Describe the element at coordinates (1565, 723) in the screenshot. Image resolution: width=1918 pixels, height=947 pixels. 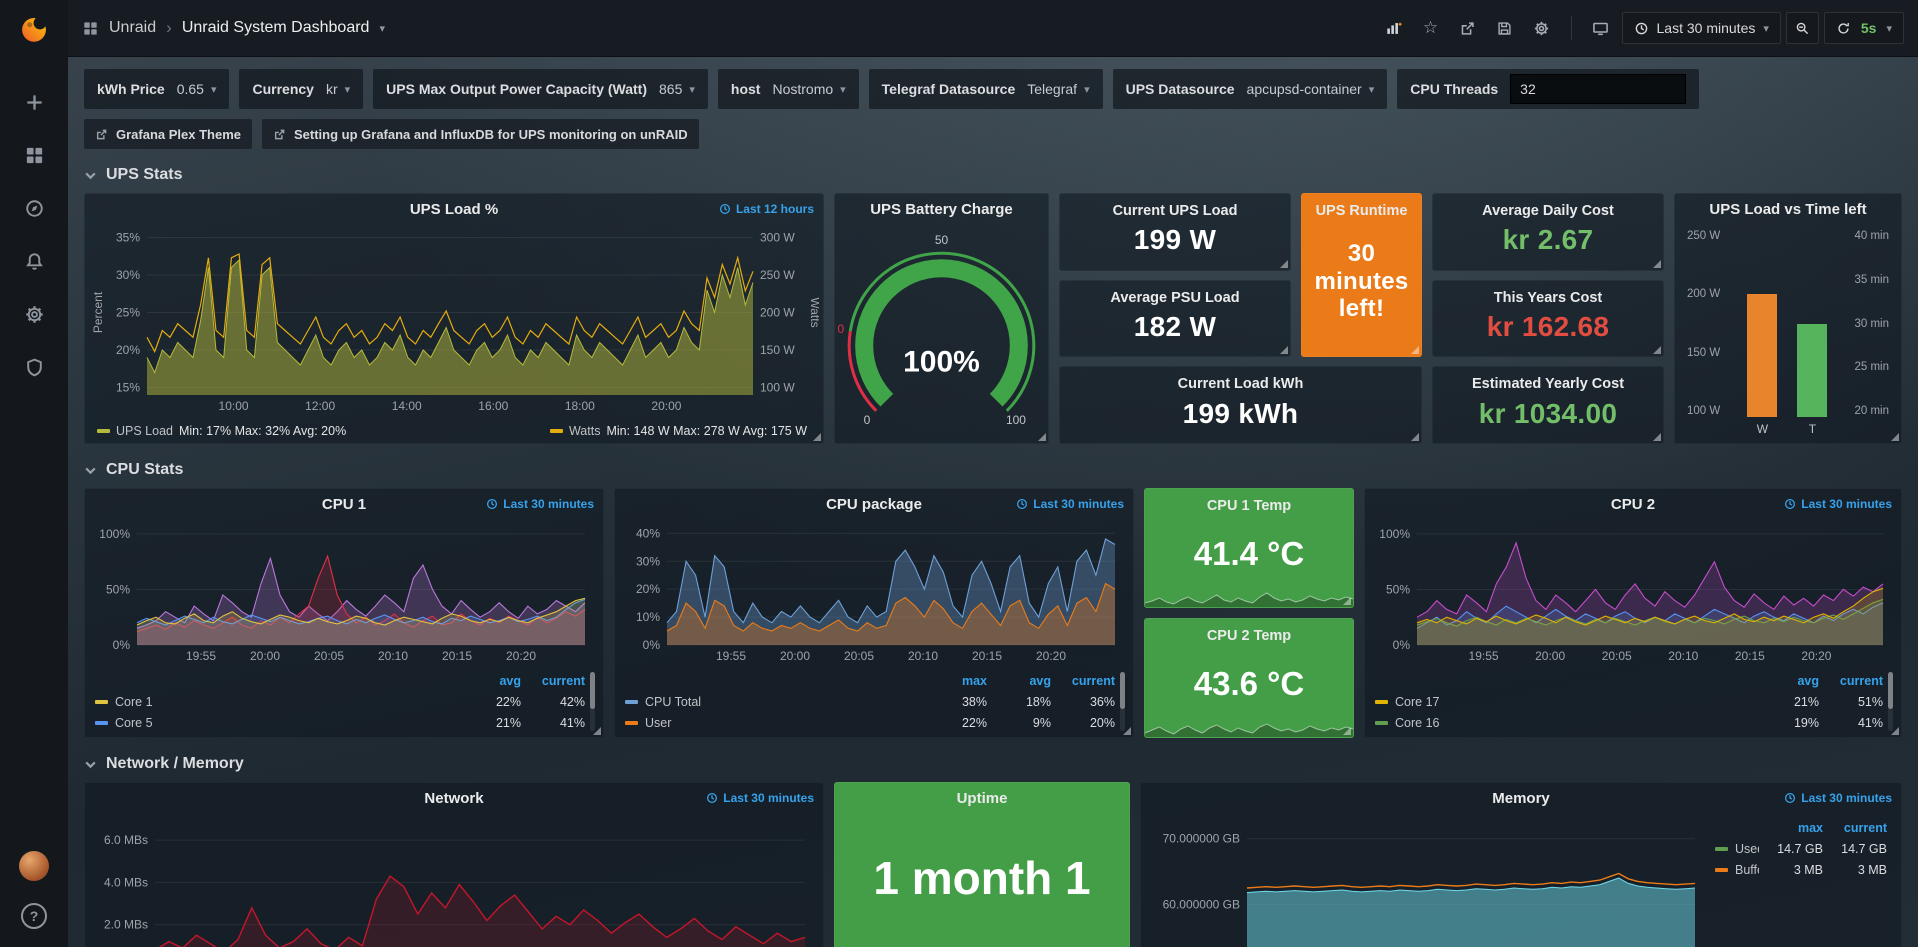
I see `legend-series: Core 16` at that location.